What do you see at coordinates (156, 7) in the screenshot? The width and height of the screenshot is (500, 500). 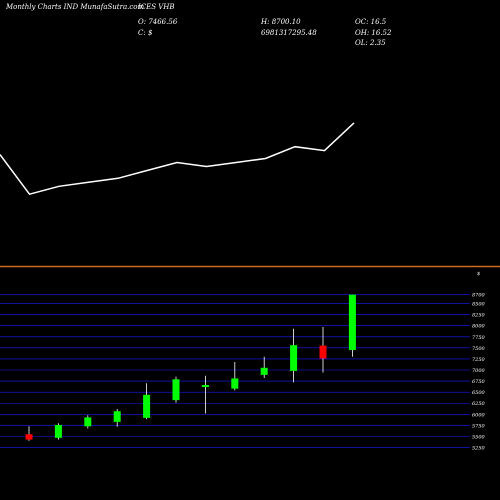 I see `symbol-label: ICES VHB` at bounding box center [156, 7].